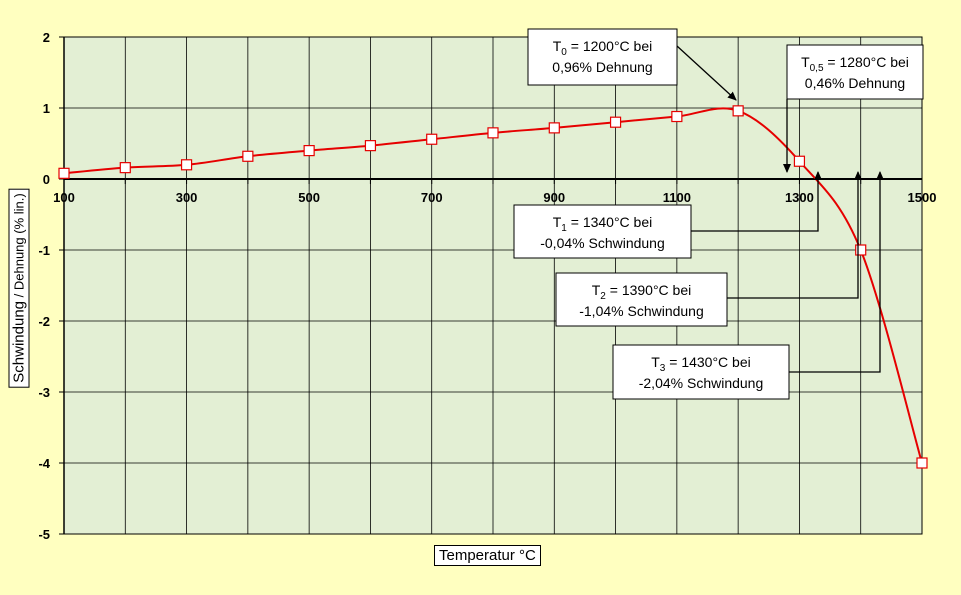  Describe the element at coordinates (648, 290) in the screenshot. I see `annotation-value: = 1390°C bei` at that location.